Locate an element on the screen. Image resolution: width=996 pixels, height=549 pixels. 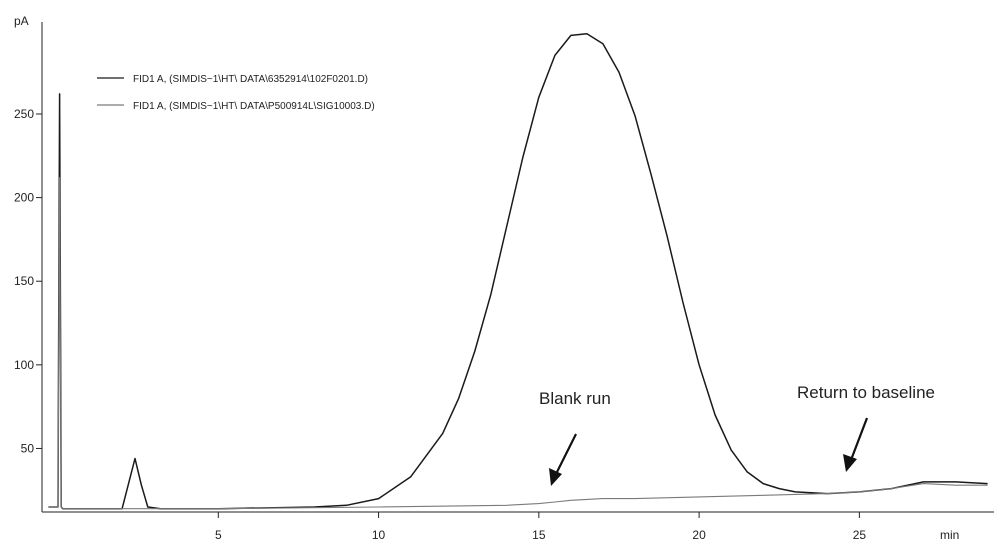
annotation-blank-run-label: Blank run is located at coordinates (575, 398).